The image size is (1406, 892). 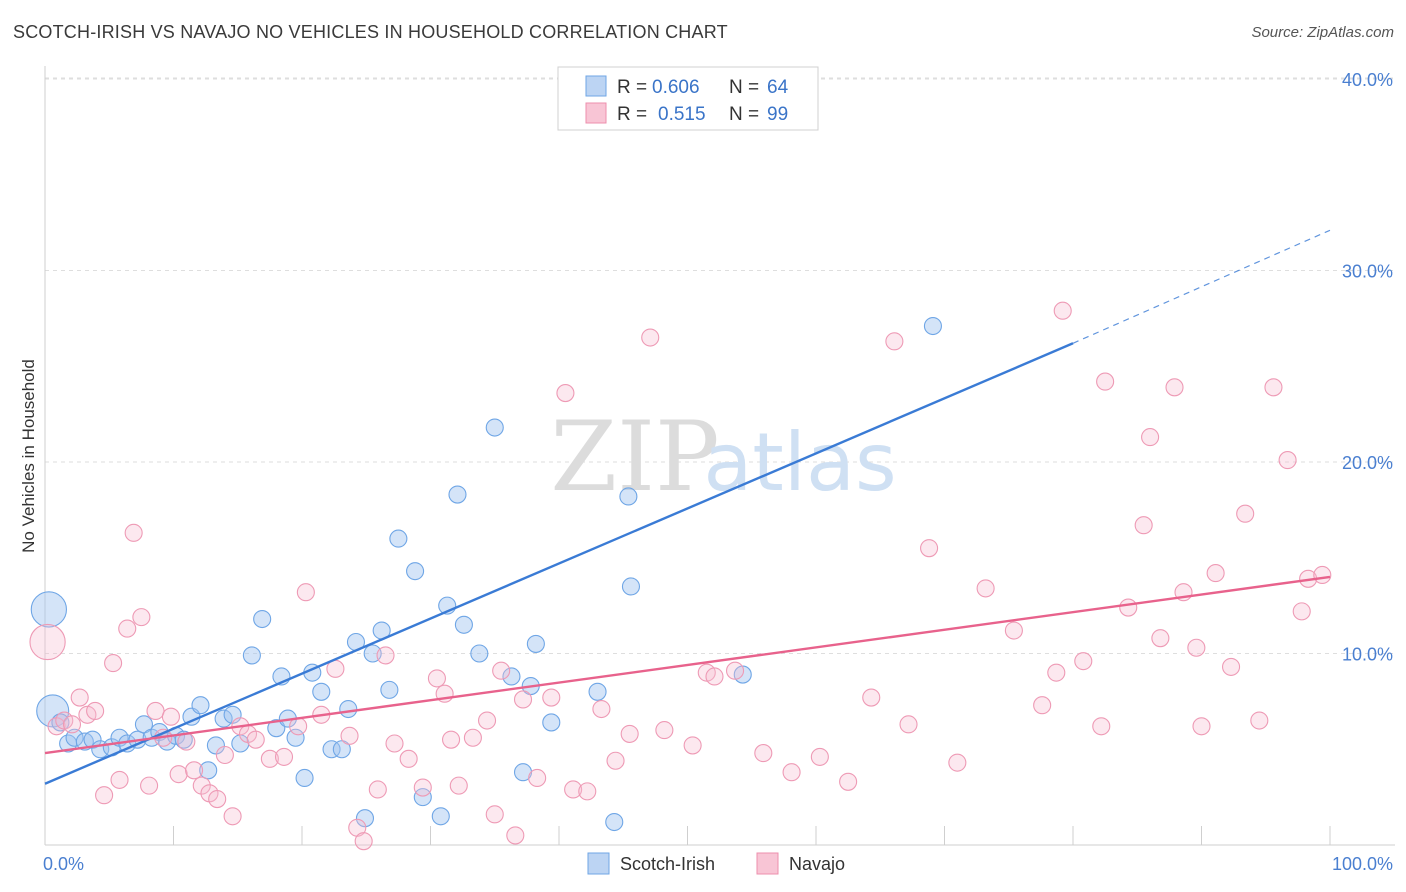 What do you see at coordinates (744, 114) in the screenshot?
I see `legend-n-label-1: N =` at bounding box center [744, 114].